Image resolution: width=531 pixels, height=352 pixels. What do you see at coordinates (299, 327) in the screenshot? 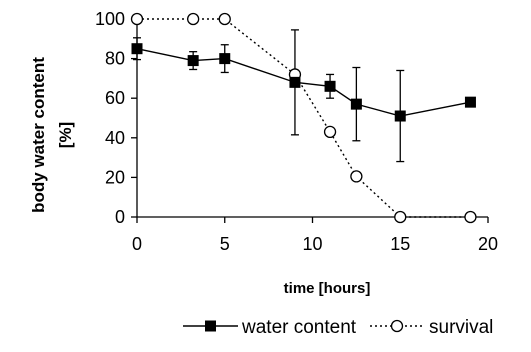
I see `legend-water-content-label: water content` at bounding box center [299, 327].